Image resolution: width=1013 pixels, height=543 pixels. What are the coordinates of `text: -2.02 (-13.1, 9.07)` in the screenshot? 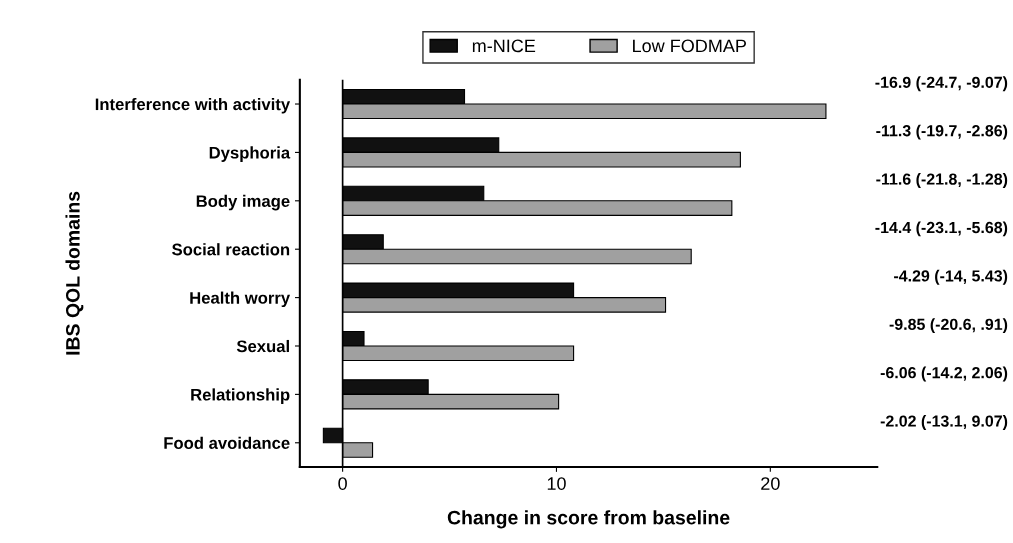 It's located at (944, 422).